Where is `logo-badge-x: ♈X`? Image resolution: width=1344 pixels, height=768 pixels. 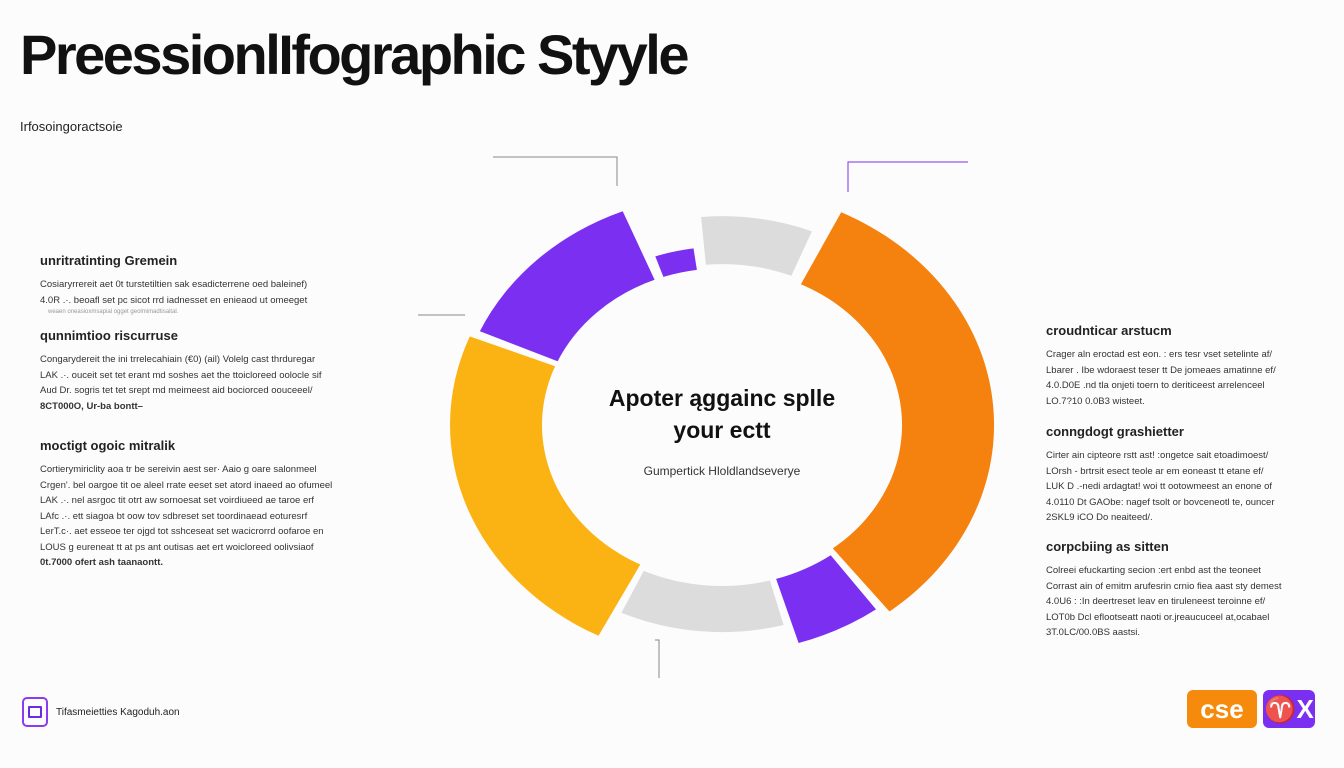 logo-badge-x: ♈X is located at coordinates (1289, 709).